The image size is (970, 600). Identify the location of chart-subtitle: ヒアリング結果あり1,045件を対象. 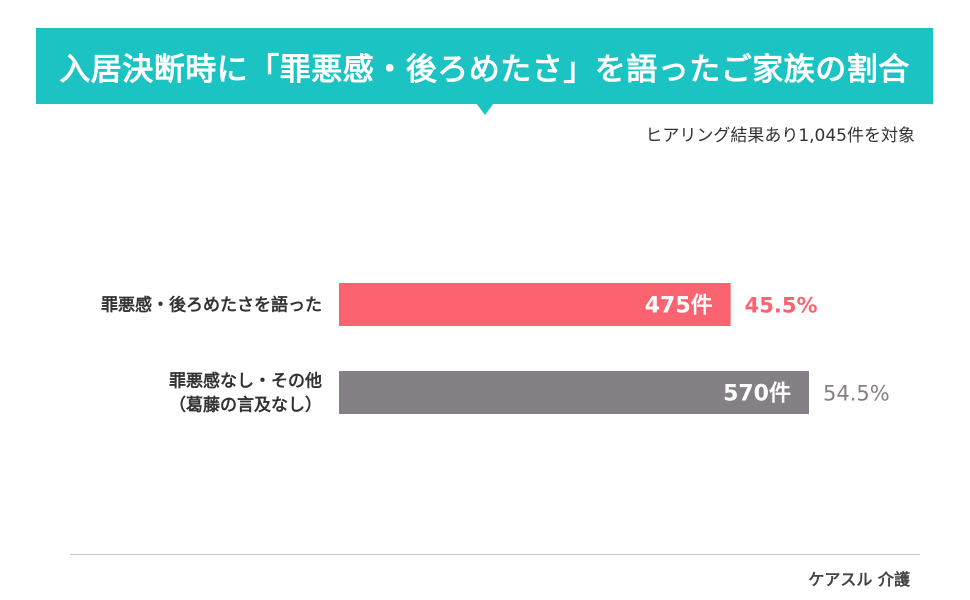
(780, 136).